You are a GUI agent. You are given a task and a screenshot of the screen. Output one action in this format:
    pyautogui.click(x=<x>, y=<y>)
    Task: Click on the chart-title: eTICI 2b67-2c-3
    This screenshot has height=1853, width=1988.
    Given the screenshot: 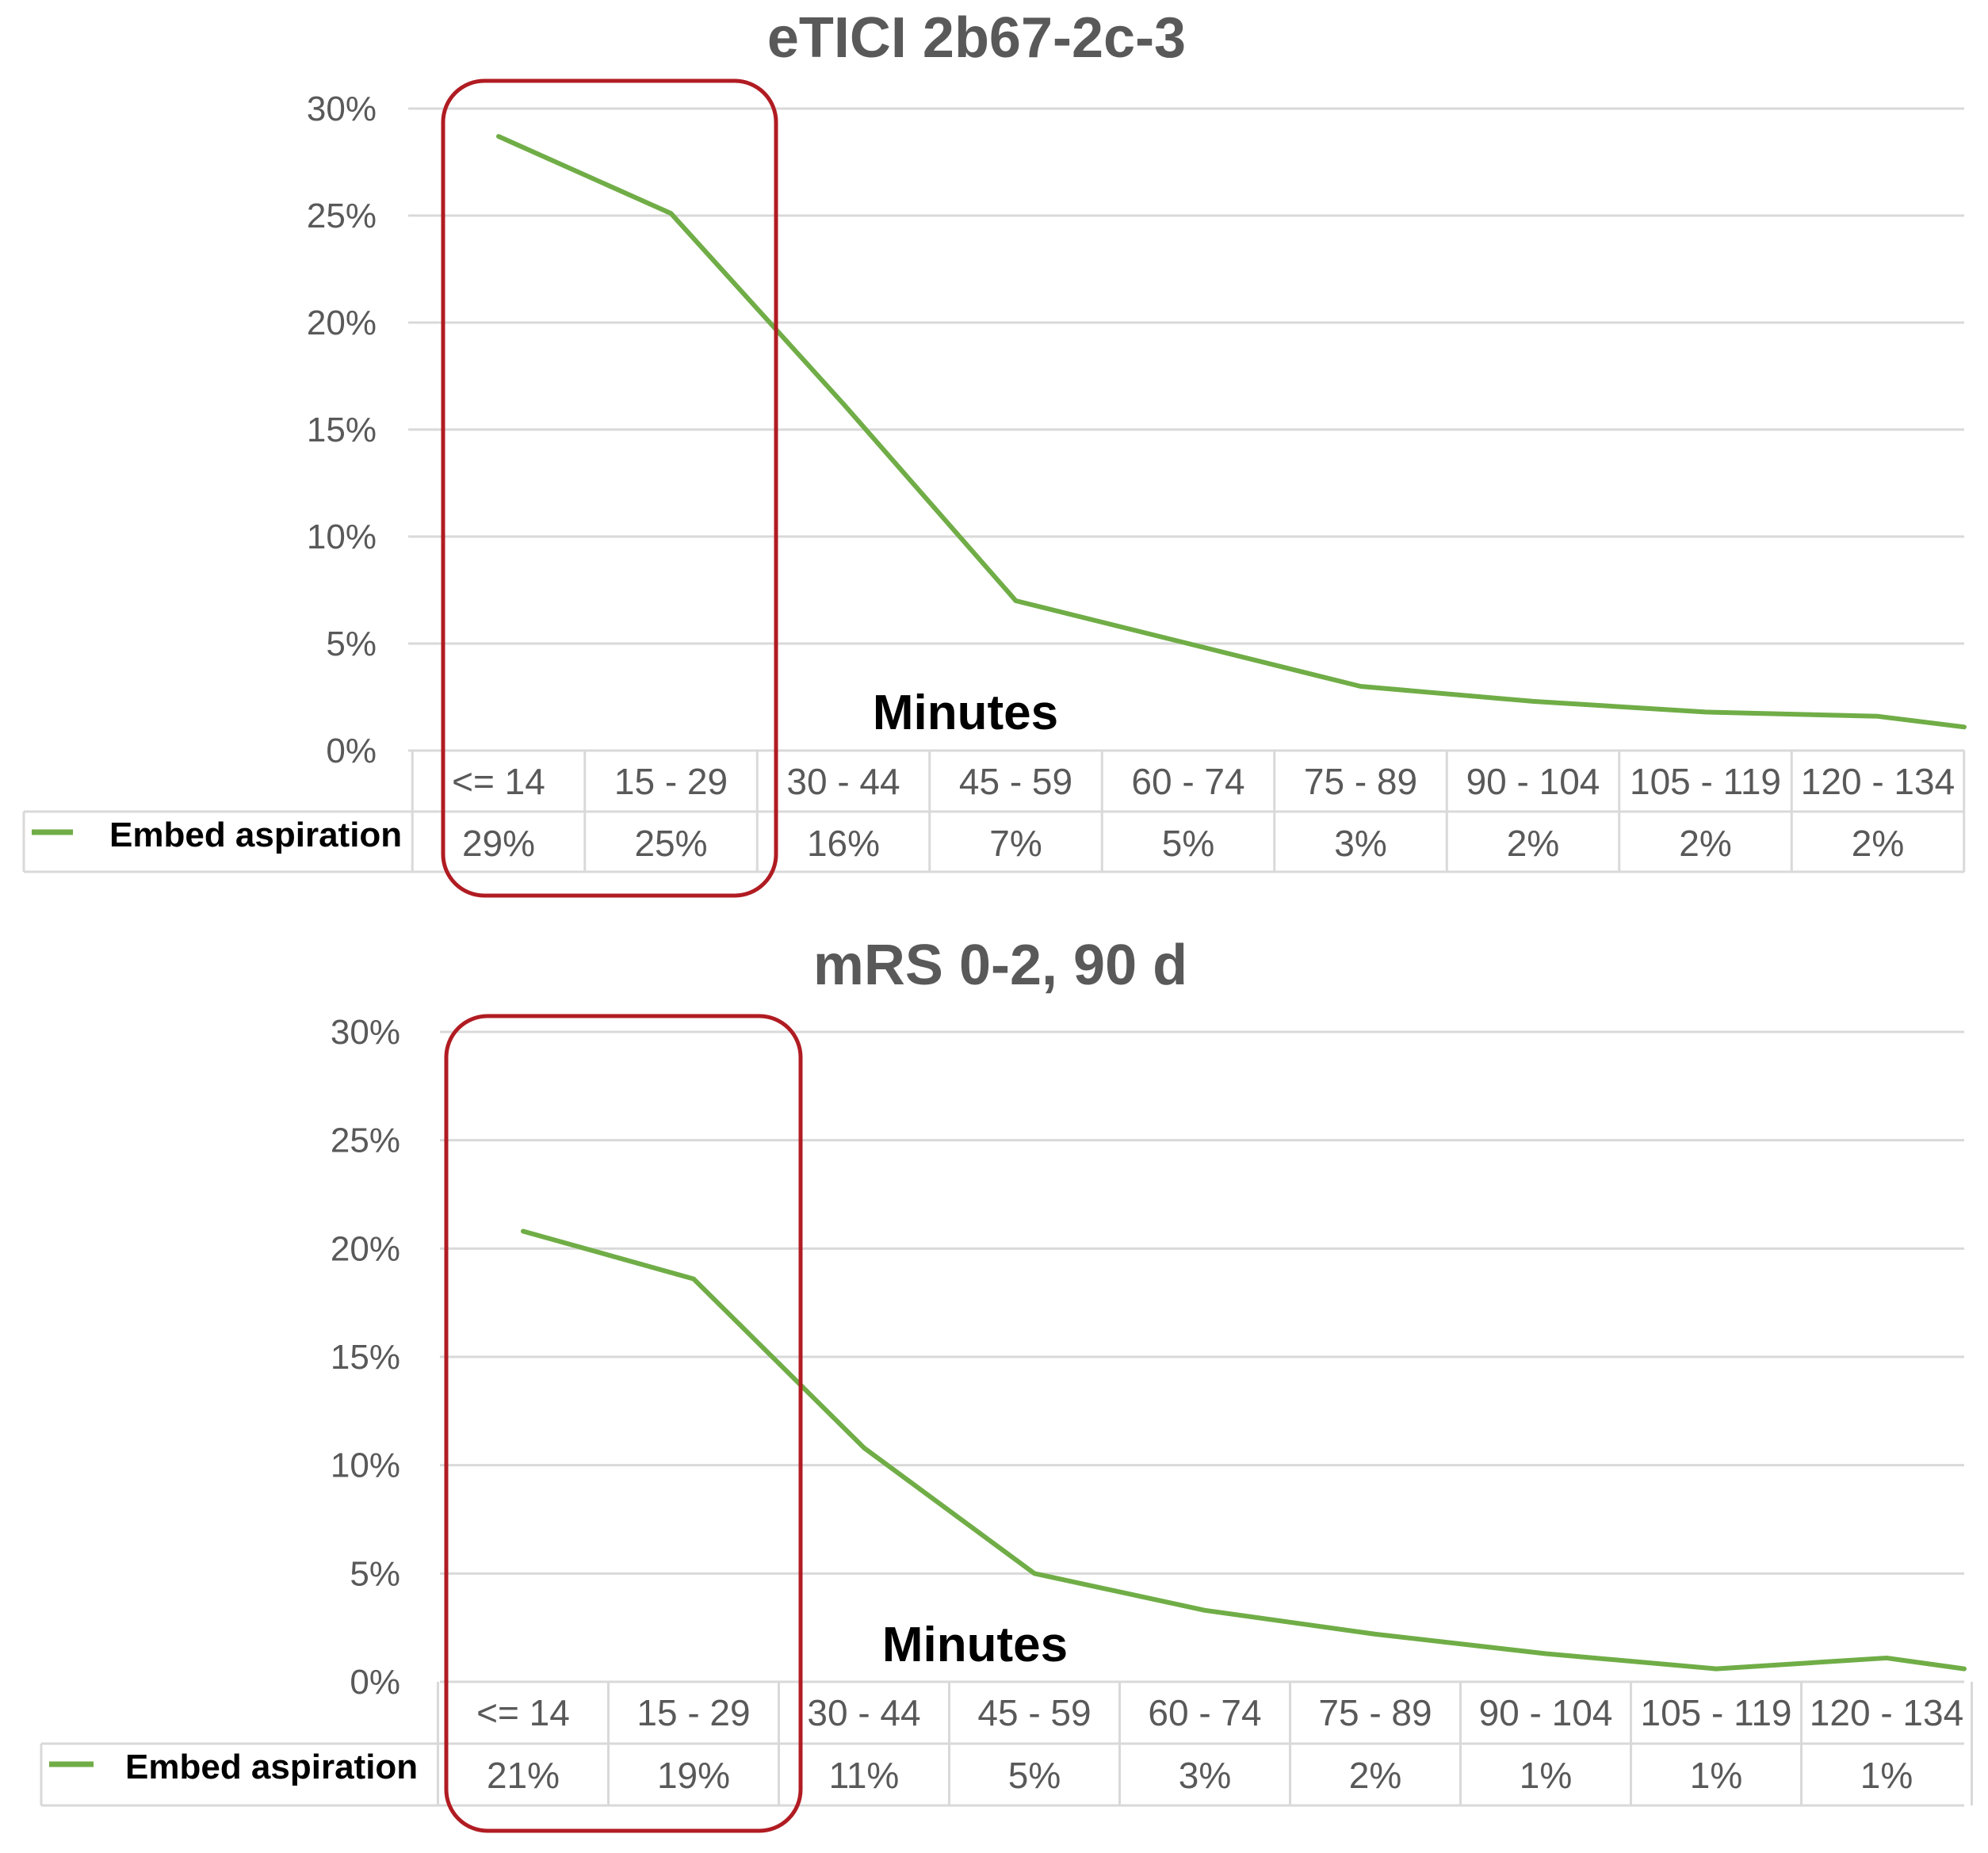 What is the action you would take?
    pyautogui.click(x=976, y=38)
    